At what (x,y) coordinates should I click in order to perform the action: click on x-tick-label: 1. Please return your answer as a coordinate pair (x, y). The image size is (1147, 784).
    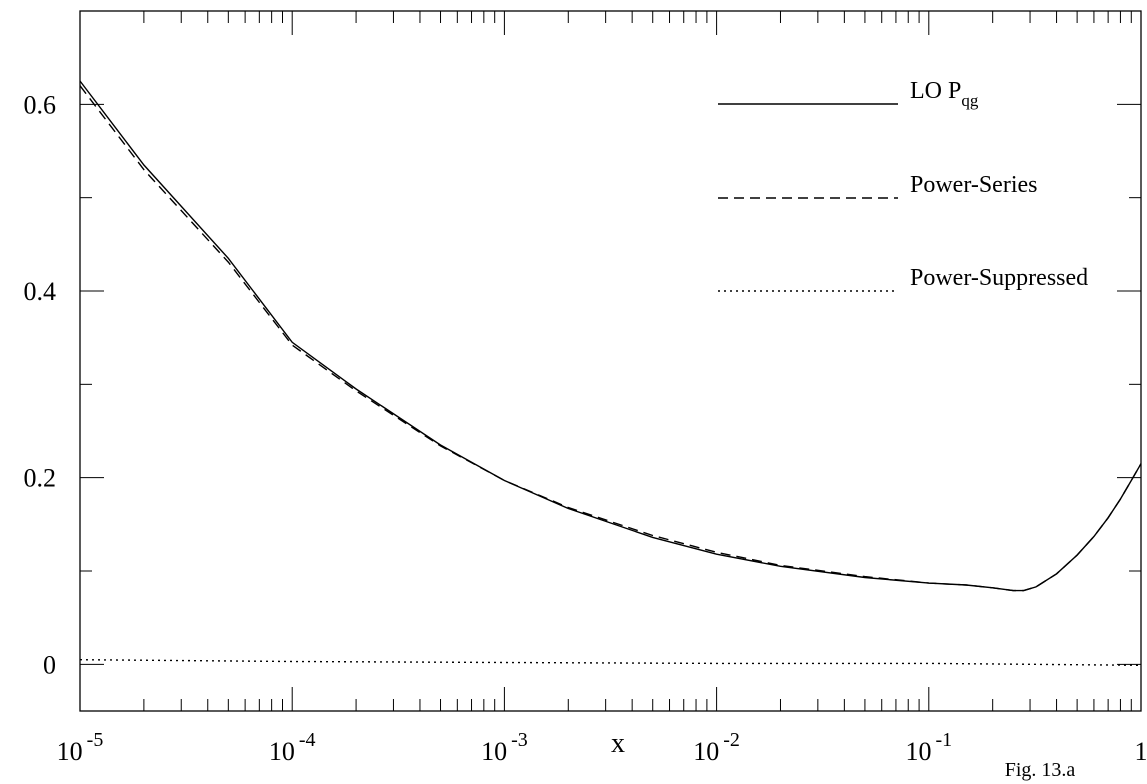
    Looking at the image, I should click on (1141, 751).